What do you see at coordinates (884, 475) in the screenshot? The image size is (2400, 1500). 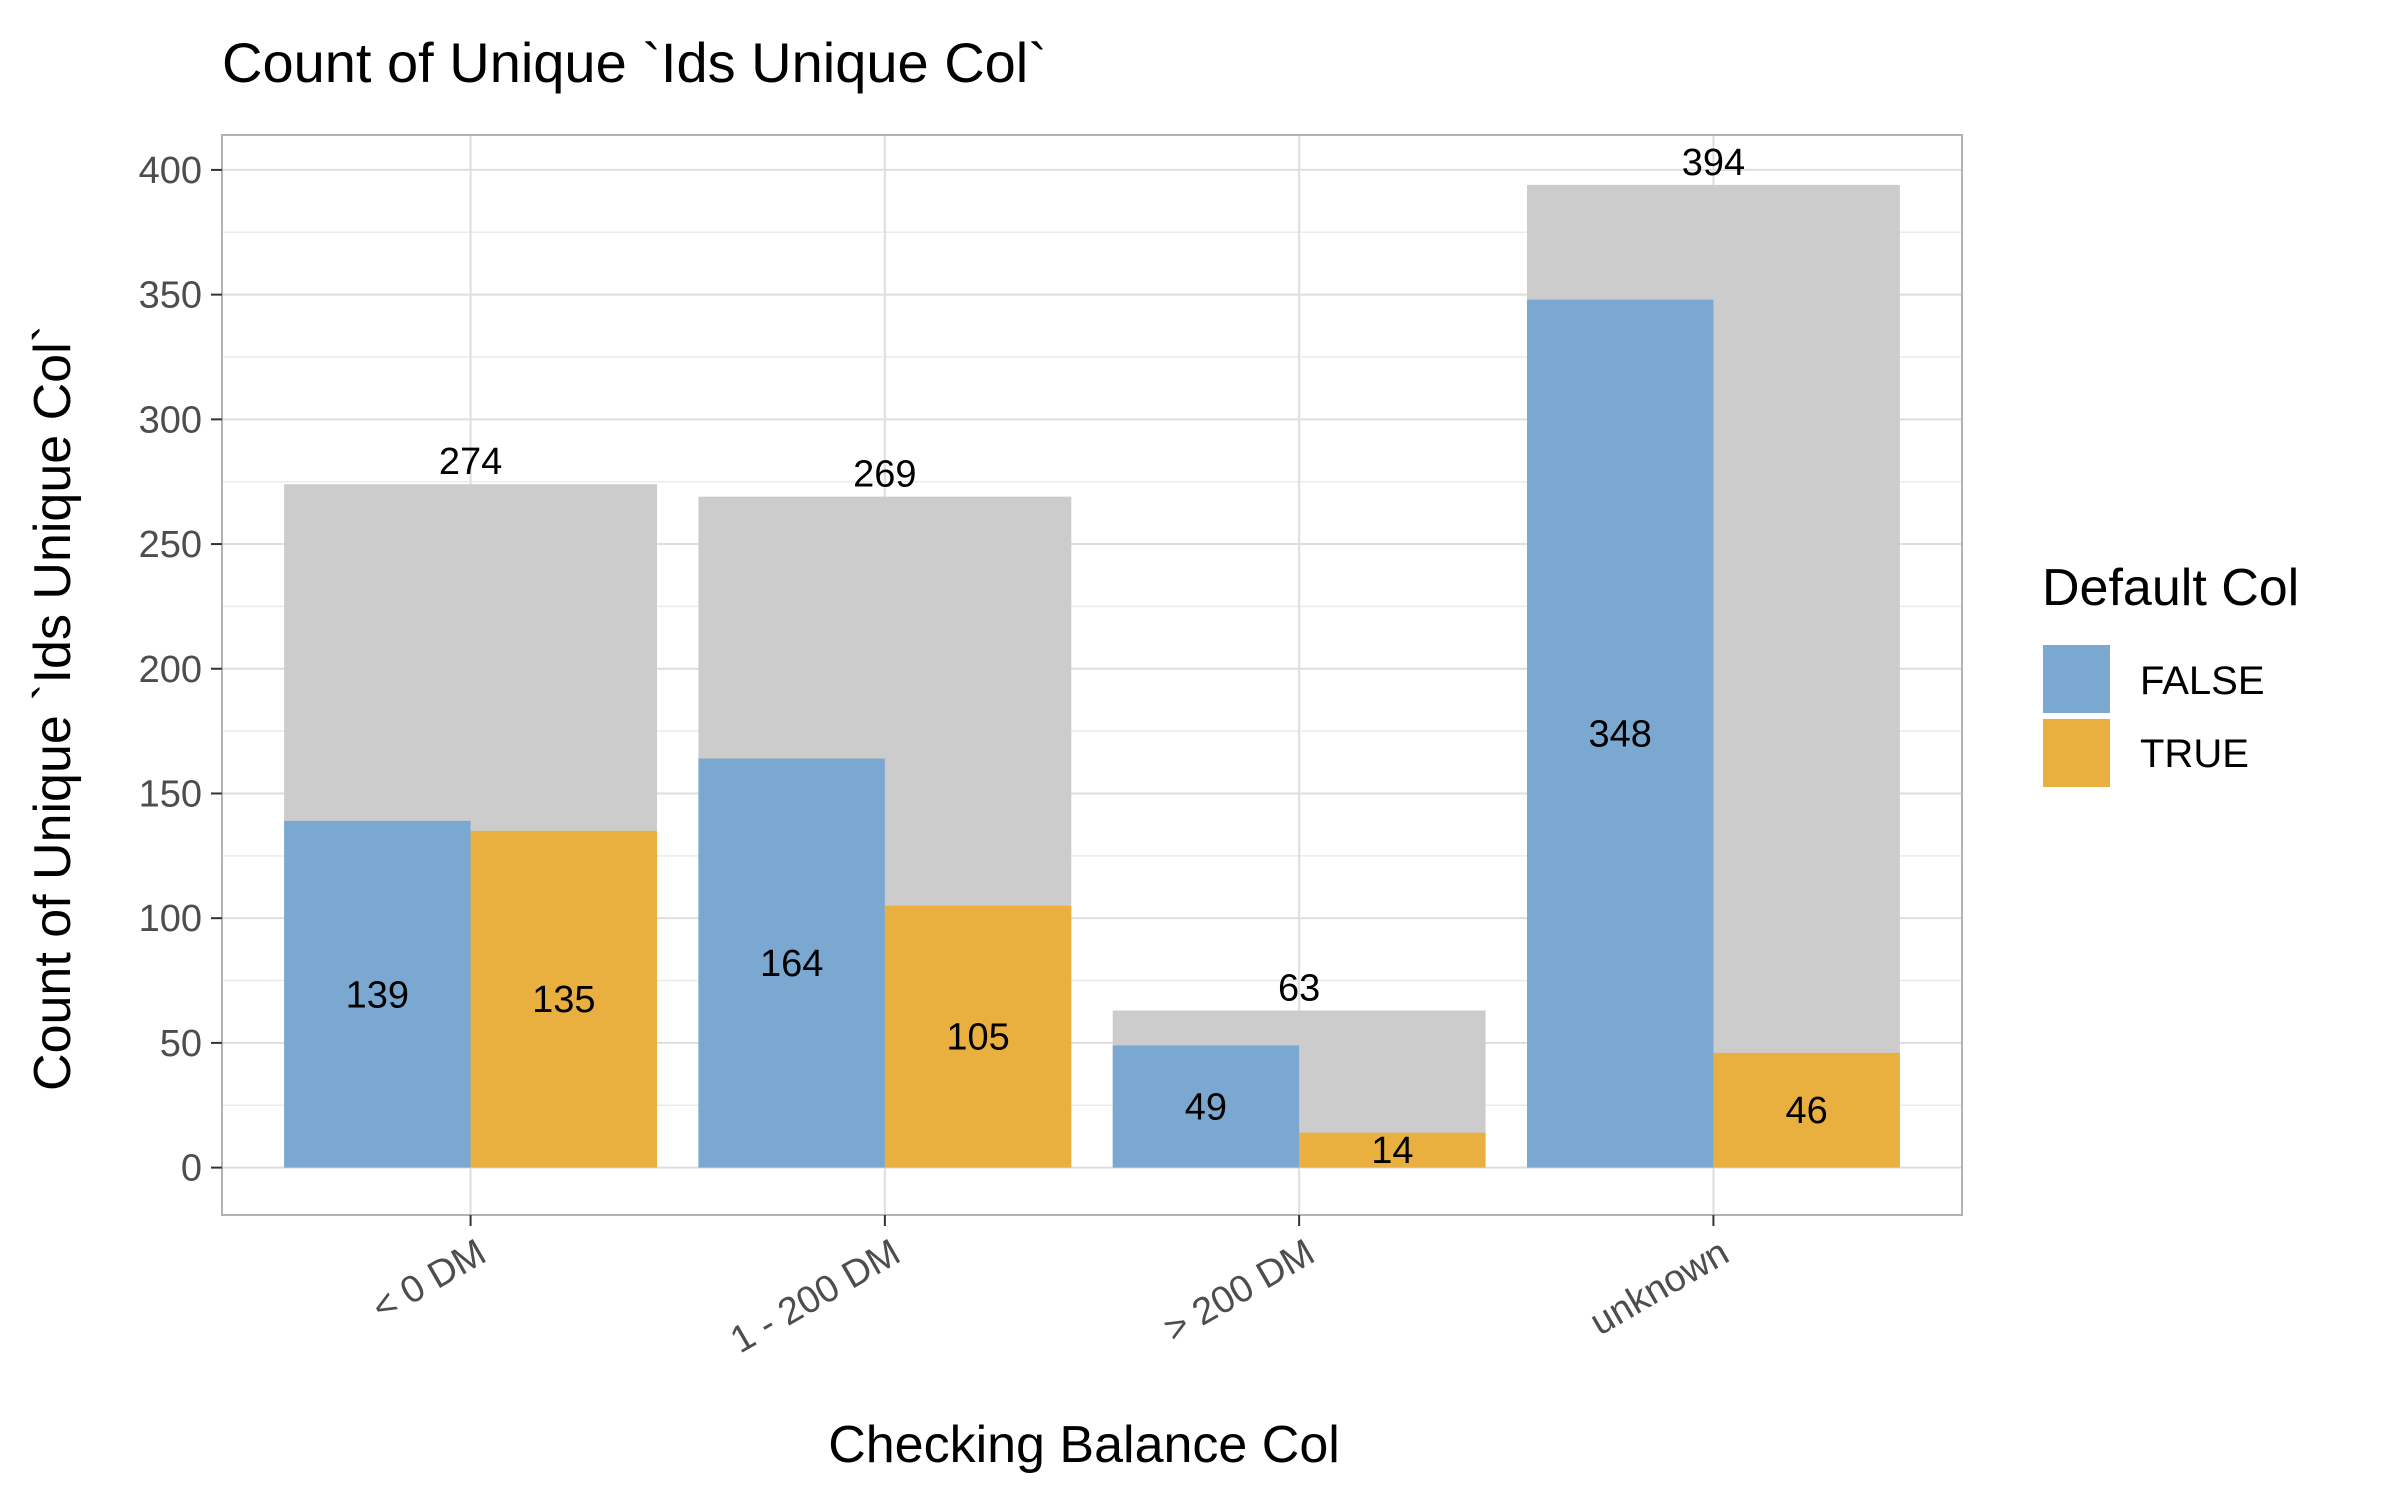 I see `total-label: 269` at bounding box center [884, 475].